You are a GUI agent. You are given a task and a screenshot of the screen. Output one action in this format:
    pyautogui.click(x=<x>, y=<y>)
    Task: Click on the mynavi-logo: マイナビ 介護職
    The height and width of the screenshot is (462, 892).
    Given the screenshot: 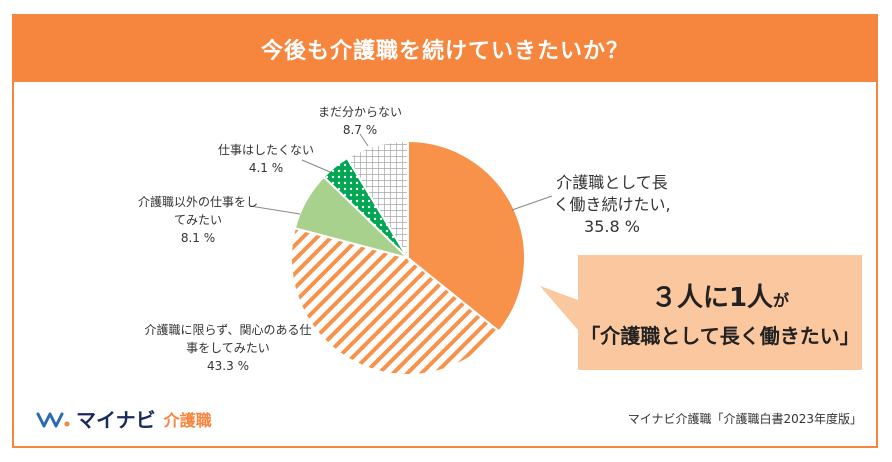 What is the action you would take?
    pyautogui.click(x=124, y=418)
    